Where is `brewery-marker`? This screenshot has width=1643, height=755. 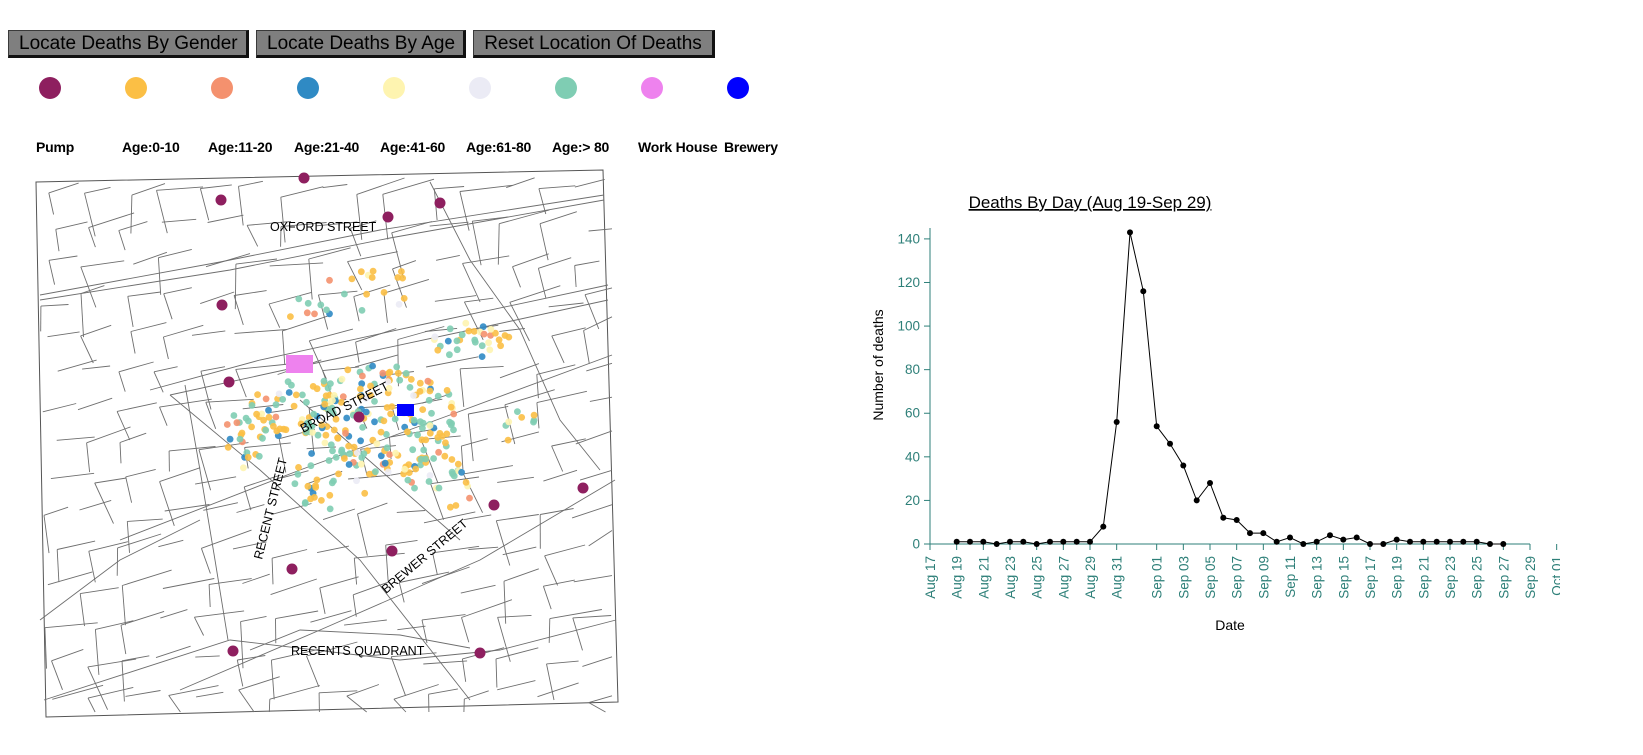 brewery-marker is located at coordinates (405, 410).